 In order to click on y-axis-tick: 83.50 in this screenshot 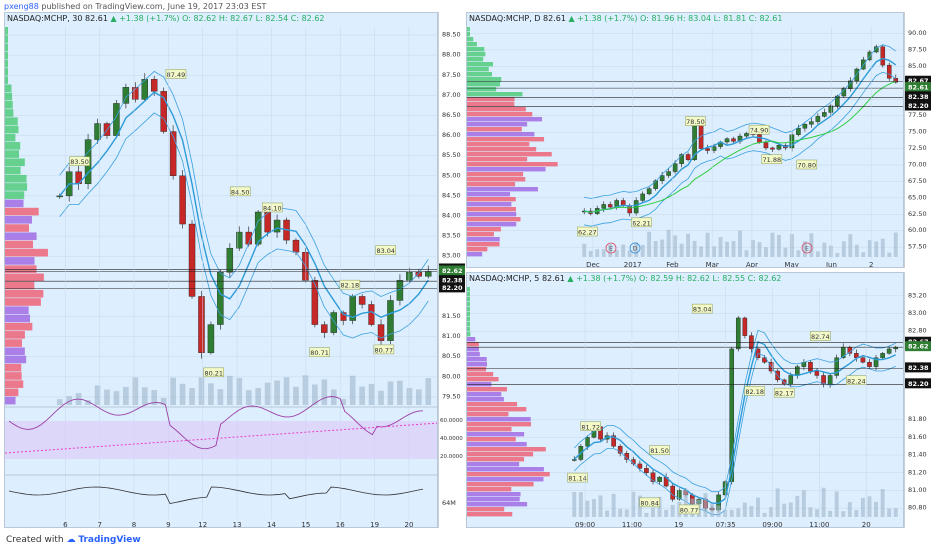, I will do `click(451, 236)`.